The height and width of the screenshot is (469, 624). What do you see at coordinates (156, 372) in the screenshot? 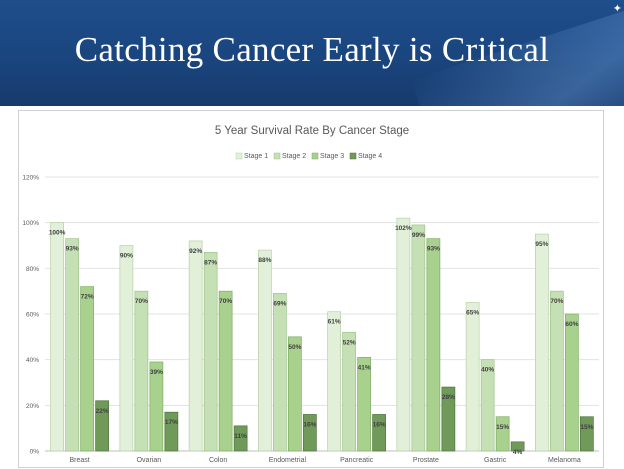
I see `data-label: 39%` at bounding box center [156, 372].